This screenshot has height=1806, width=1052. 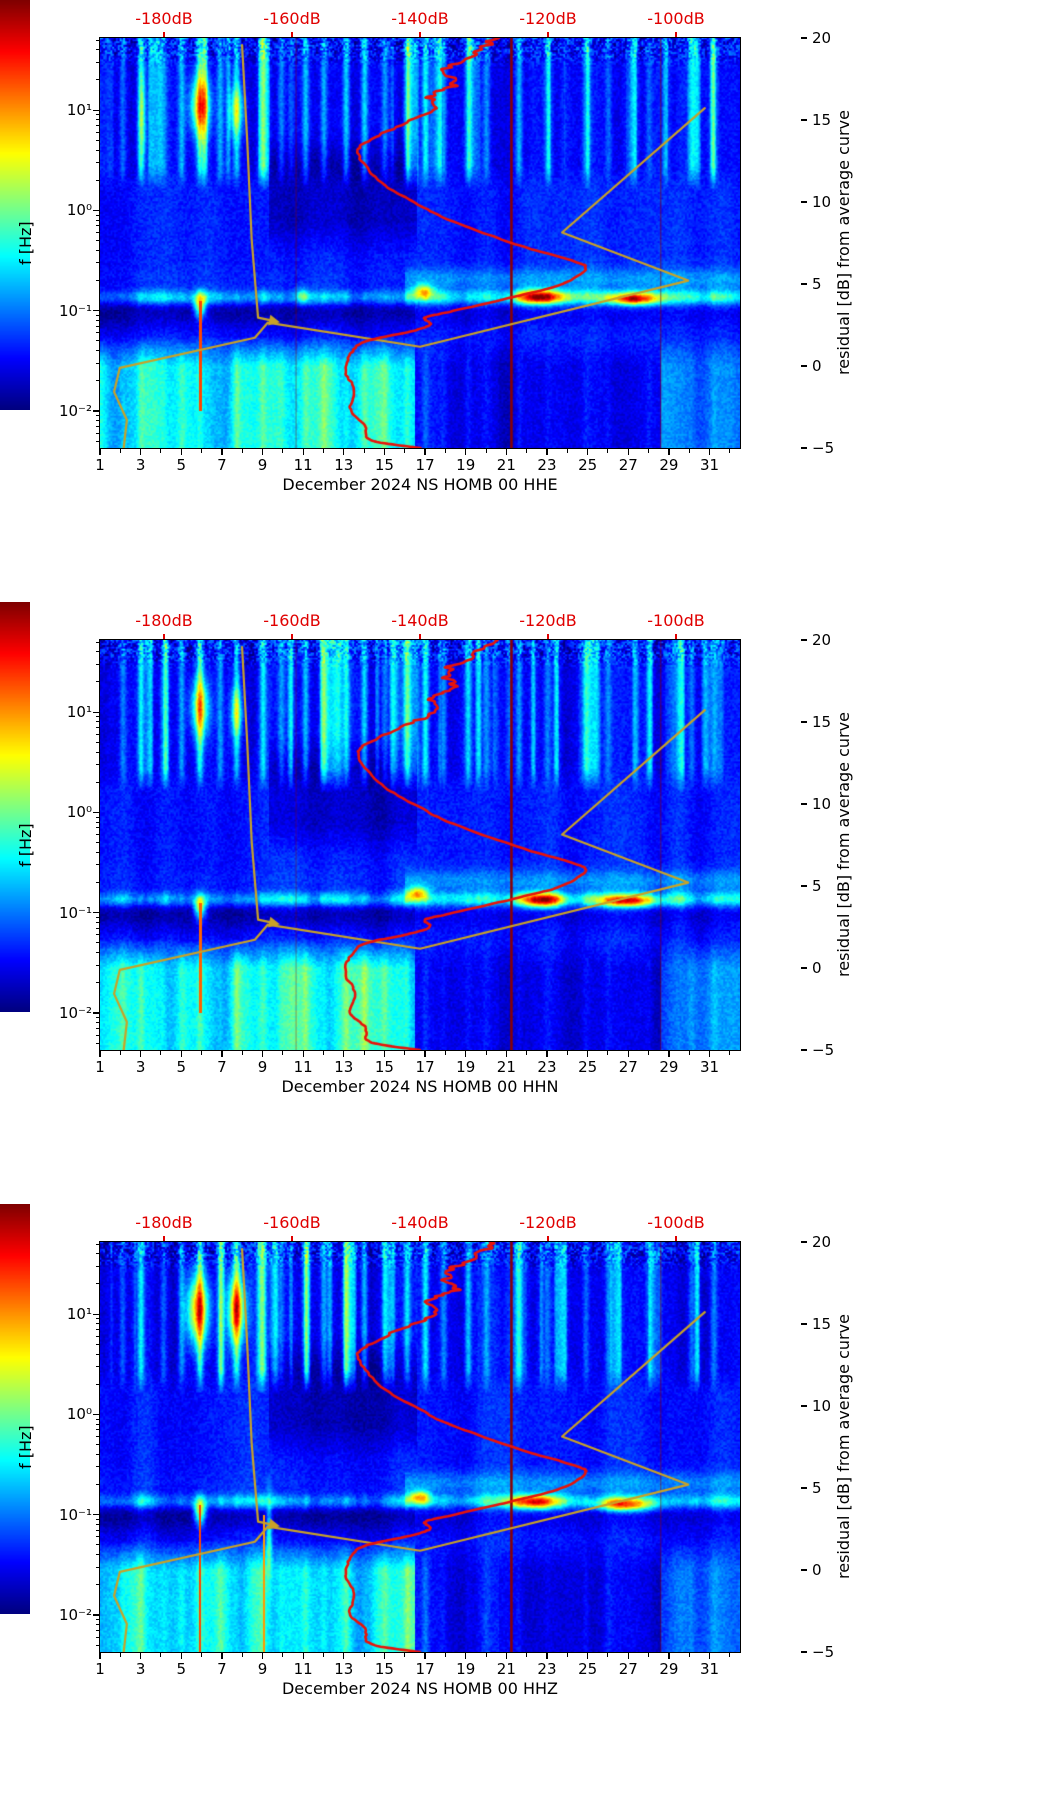 What do you see at coordinates (222, 1067) in the screenshot?
I see `x-tick-label: 7` at bounding box center [222, 1067].